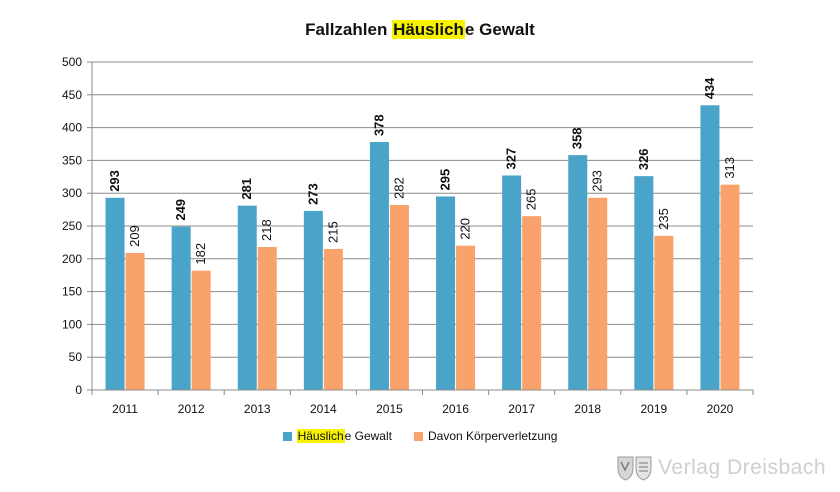 The image size is (840, 492). Describe the element at coordinates (742, 467) in the screenshot. I see `watermark-text: Verlag Dreisbach` at that location.